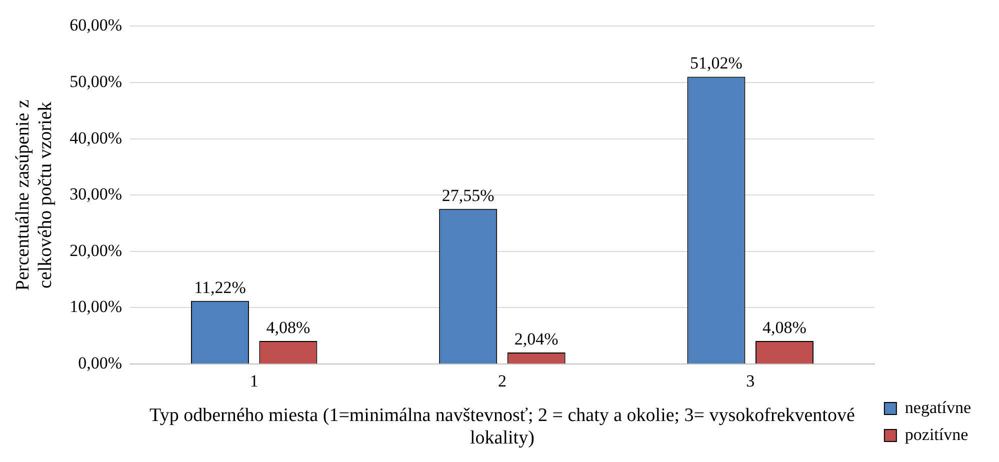 The image size is (999, 462). What do you see at coordinates (716, 63) in the screenshot?
I see `data-label: 51,02%` at bounding box center [716, 63].